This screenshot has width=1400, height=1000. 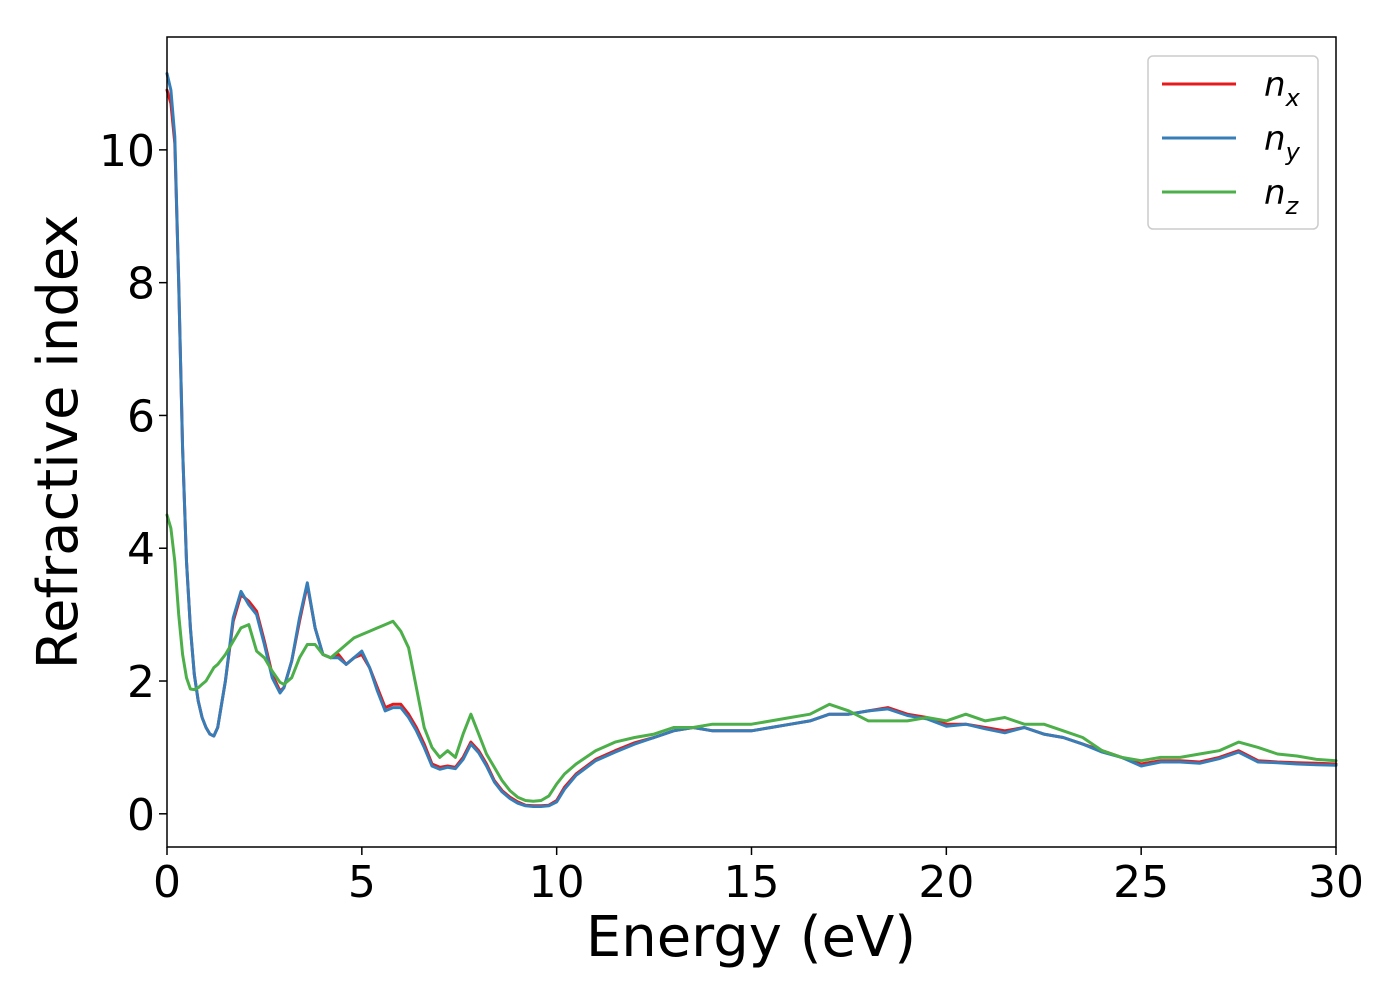 I want to click on legend-label-nz: nz, so click(x=1282, y=196).